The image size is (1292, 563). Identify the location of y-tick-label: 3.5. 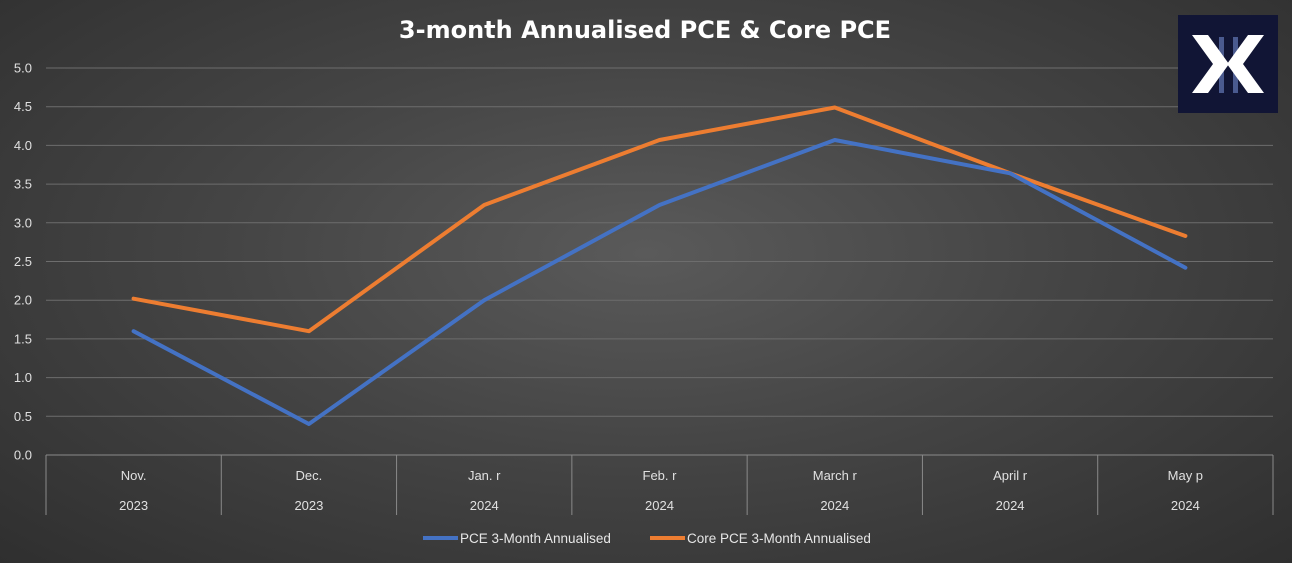
(23, 184).